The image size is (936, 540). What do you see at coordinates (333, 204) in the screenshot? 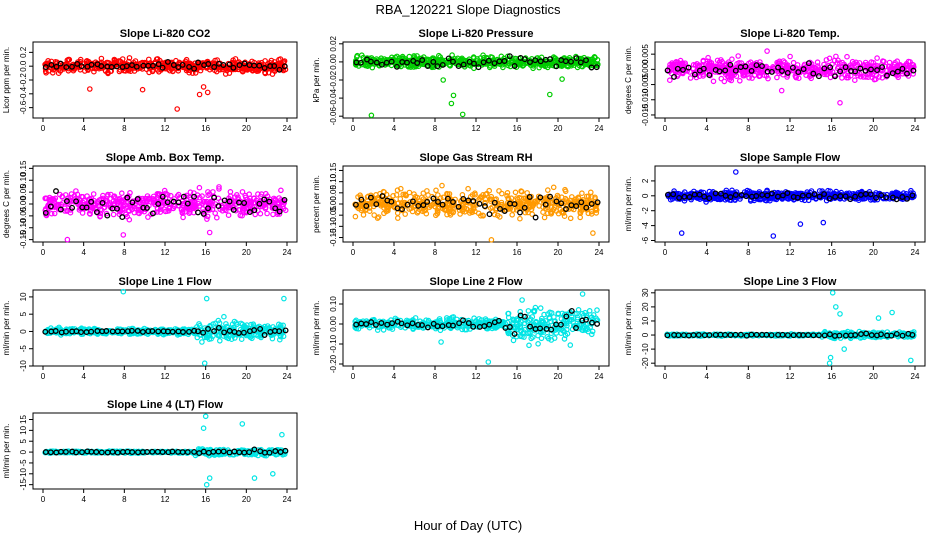
I see `y-tick-label: 0.00` at bounding box center [333, 204].